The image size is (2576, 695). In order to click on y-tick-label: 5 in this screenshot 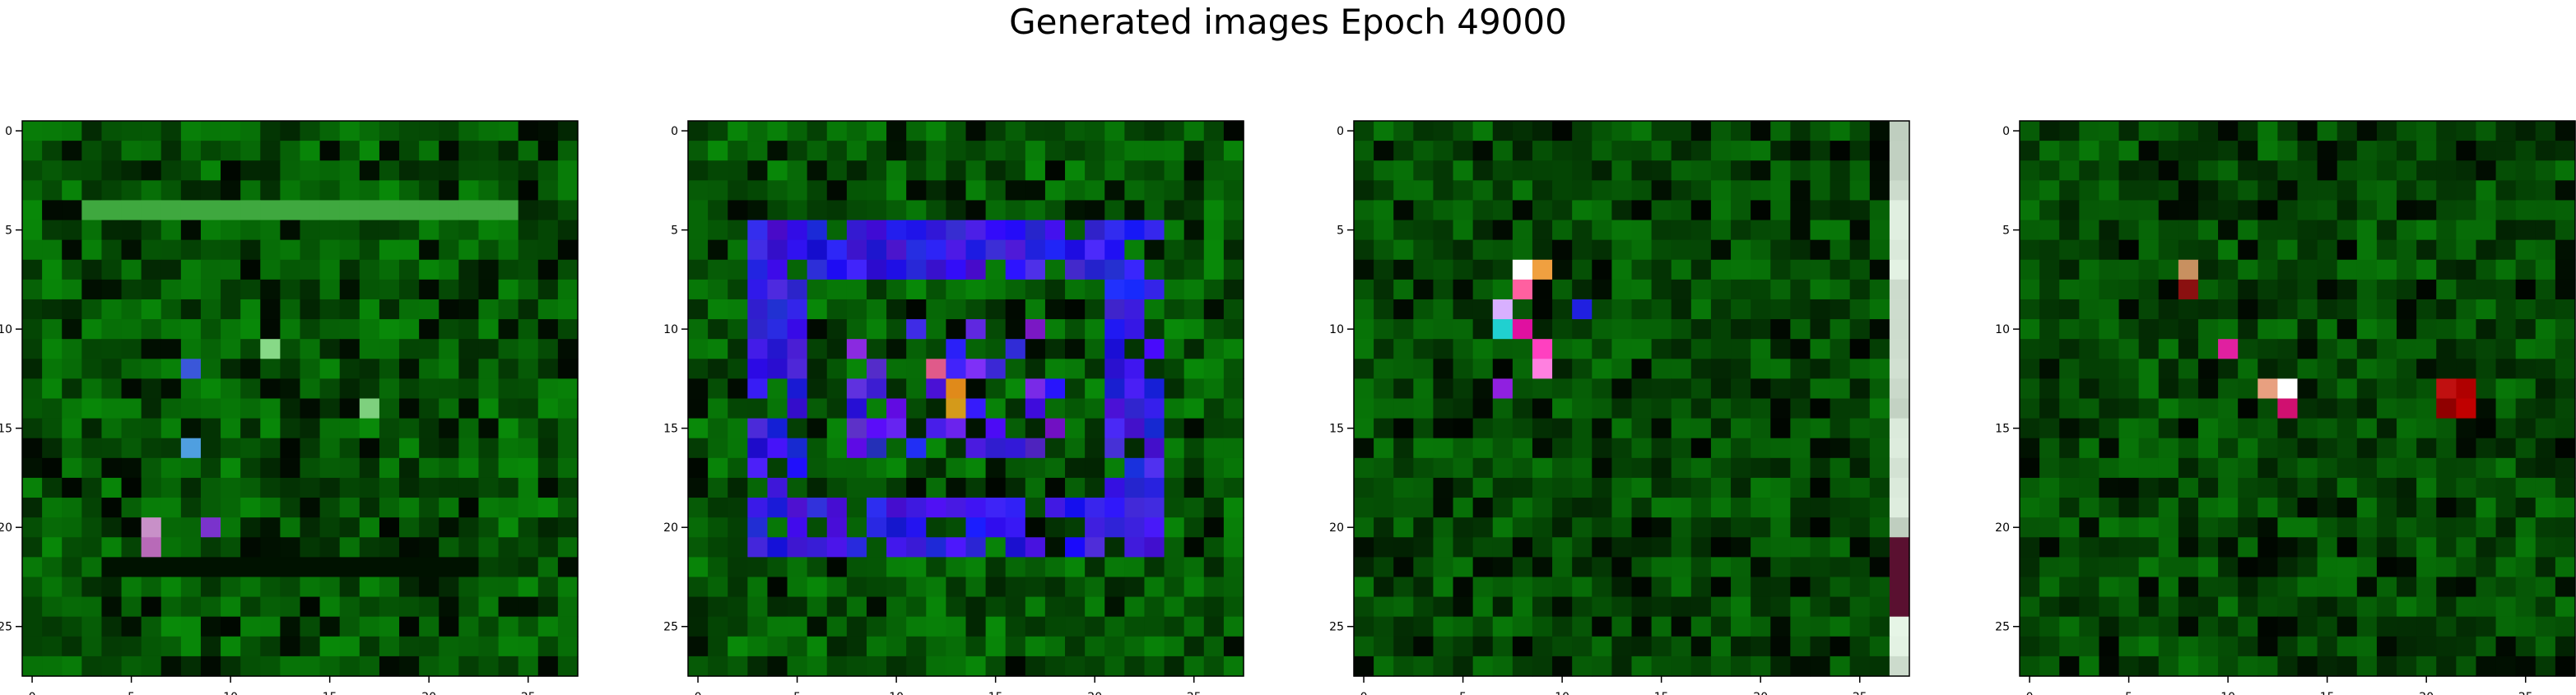, I will do `click(1340, 231)`.